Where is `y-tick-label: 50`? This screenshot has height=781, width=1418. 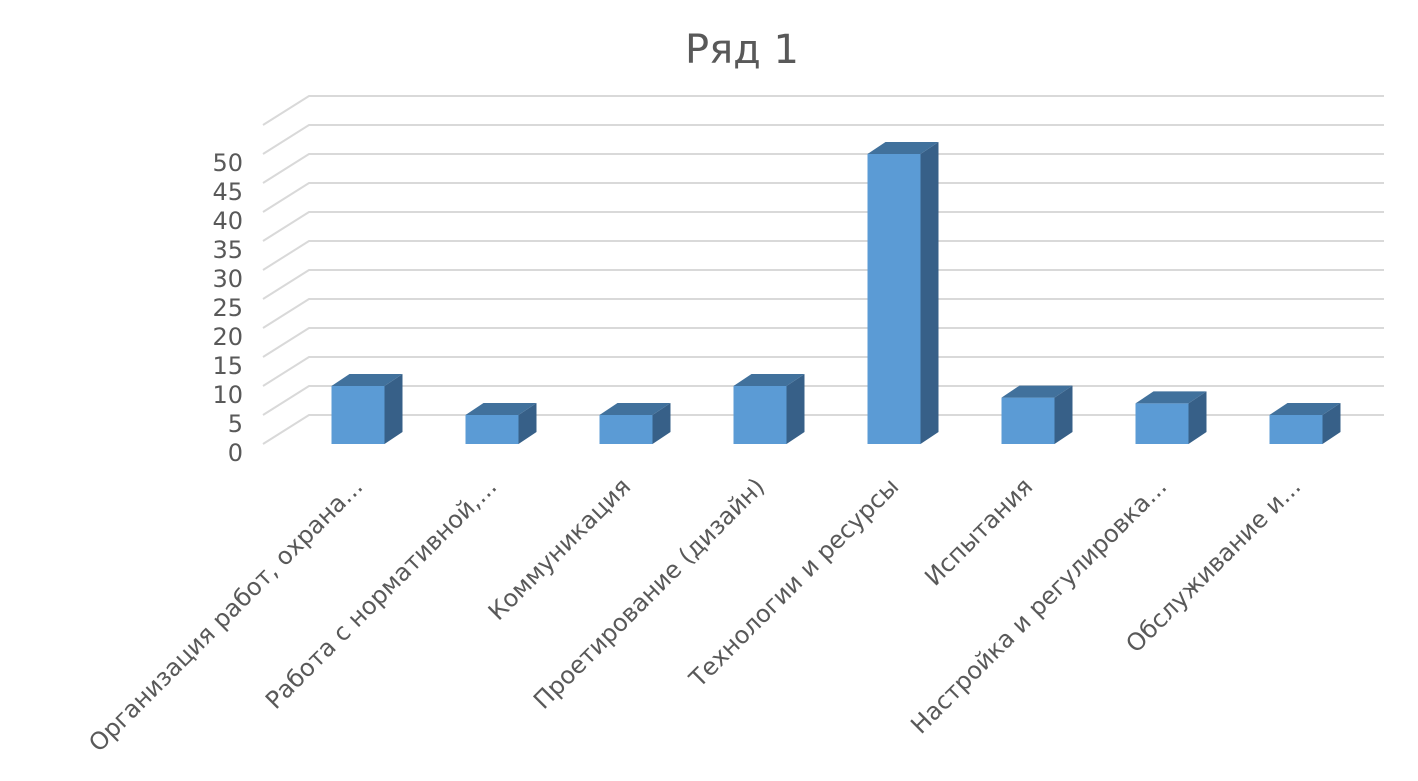
y-tick-label: 50 is located at coordinates (227, 163).